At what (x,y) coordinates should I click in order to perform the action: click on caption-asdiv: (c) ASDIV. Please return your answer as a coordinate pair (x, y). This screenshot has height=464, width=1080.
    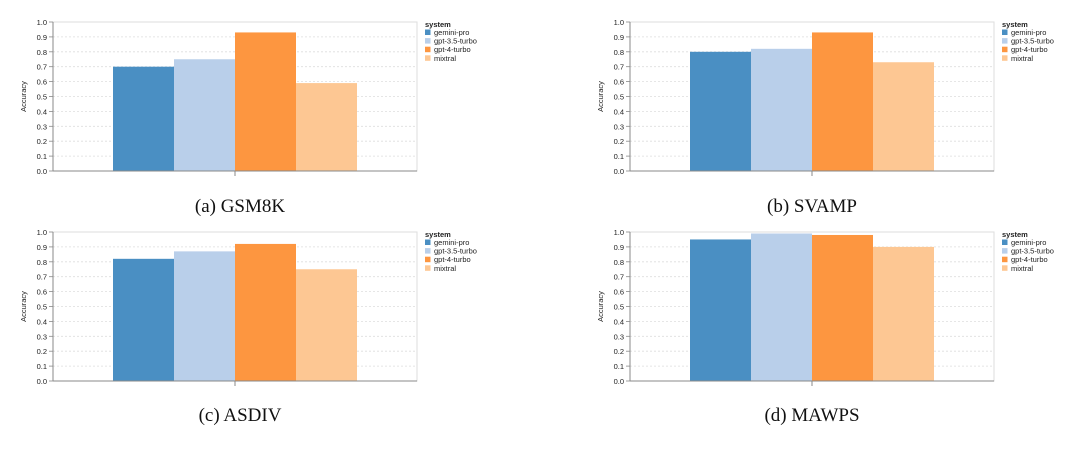
    Looking at the image, I should click on (240, 415).